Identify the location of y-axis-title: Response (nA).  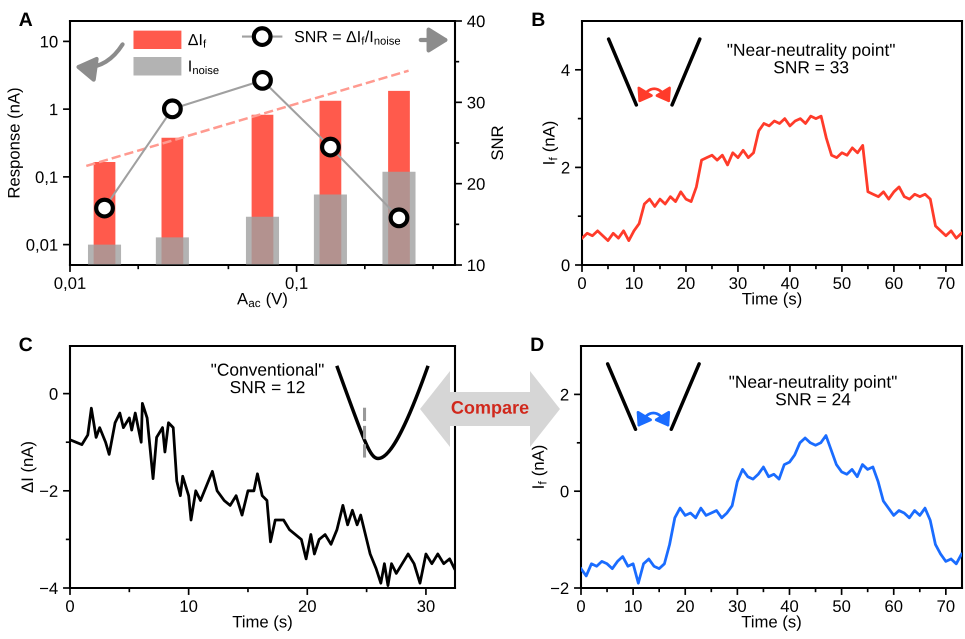
(15, 143).